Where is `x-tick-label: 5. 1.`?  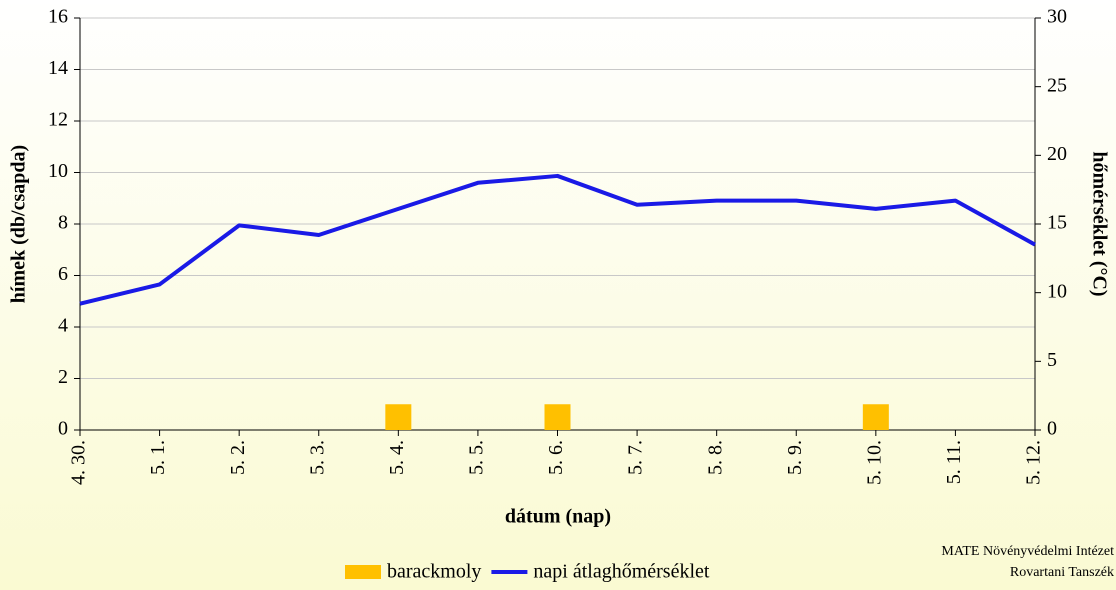
x-tick-label: 5. 1. is located at coordinates (158, 457).